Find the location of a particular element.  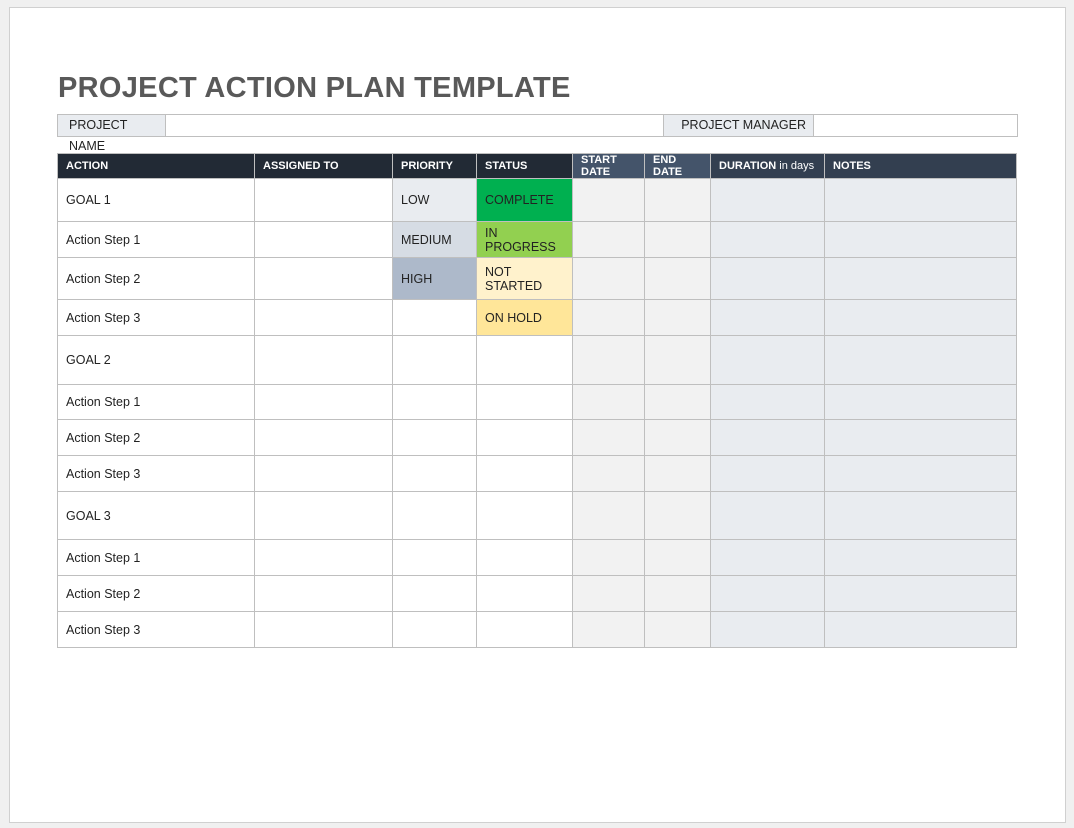

status-cell: NOT STARTED is located at coordinates (524, 278).